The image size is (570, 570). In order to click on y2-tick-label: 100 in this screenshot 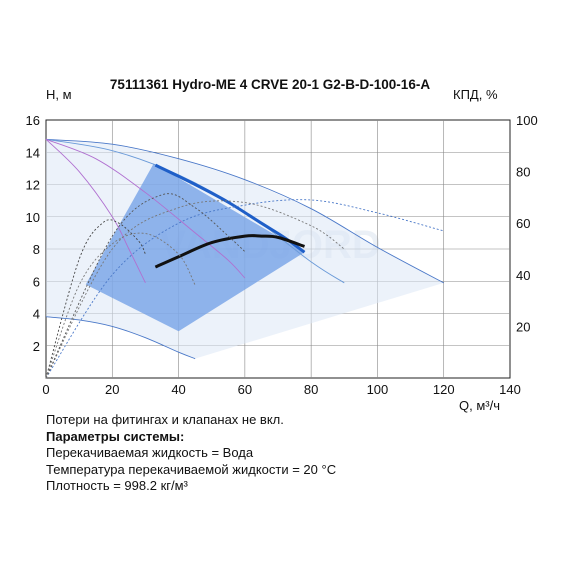, I will do `click(527, 120)`.